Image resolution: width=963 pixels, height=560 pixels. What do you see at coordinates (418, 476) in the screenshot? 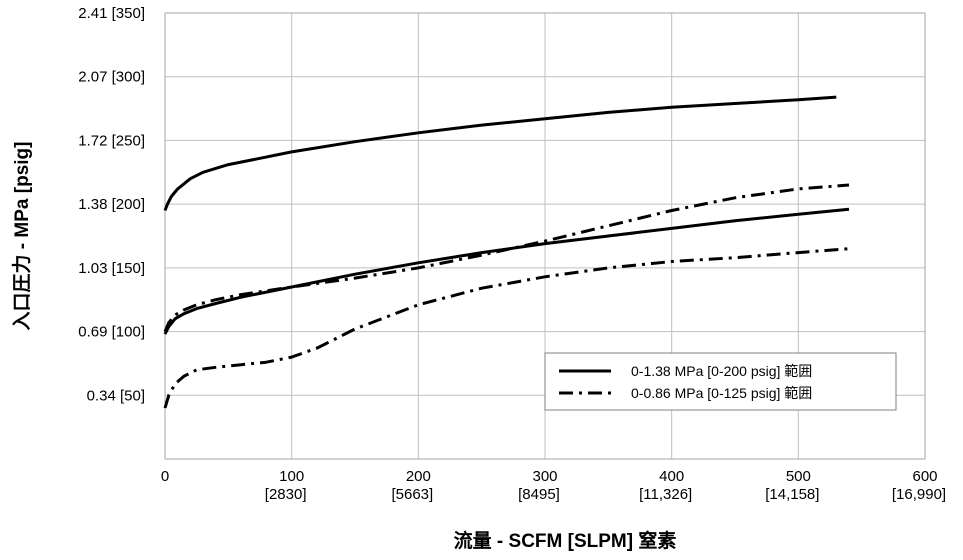
I see `x-tick-label: 200` at bounding box center [418, 476].